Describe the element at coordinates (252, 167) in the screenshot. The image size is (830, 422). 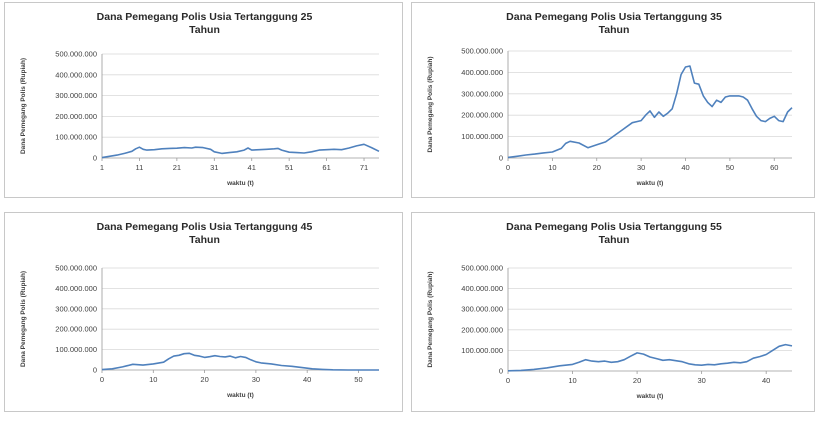
I see `x-tick-label: 41` at that location.